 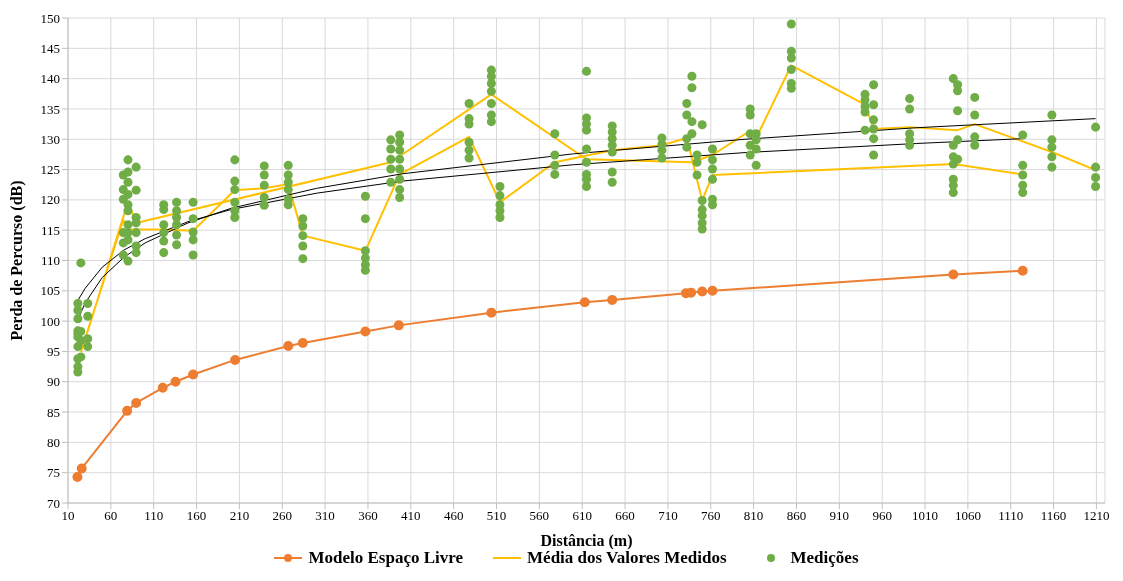 I want to click on y-tick-label: 85, so click(x=53, y=412).